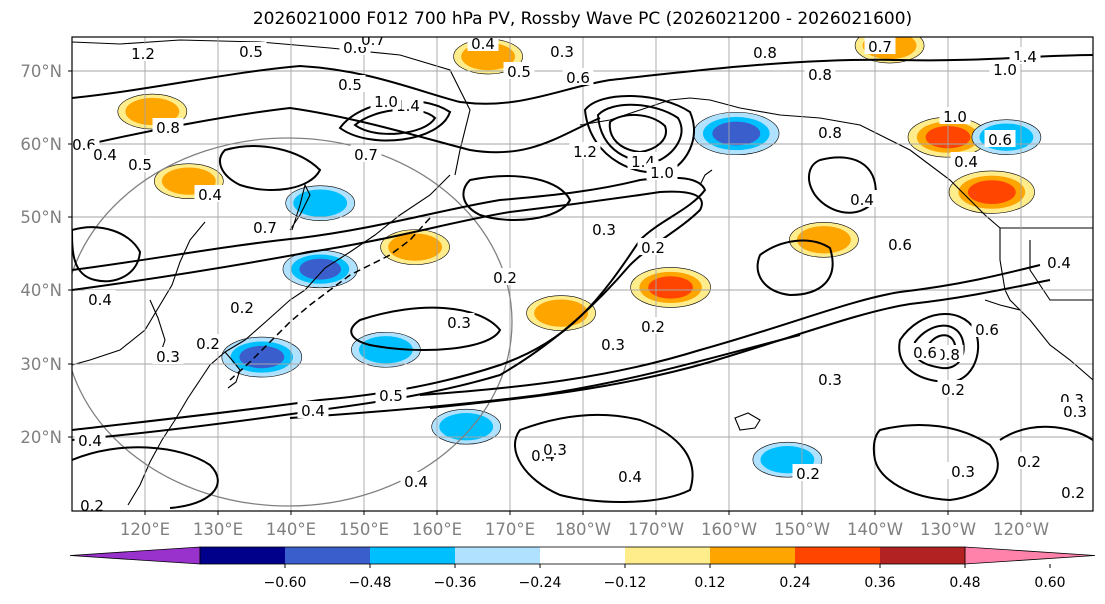  Describe the element at coordinates (948, 529) in the screenshot. I see `lon-tick-label: 130°W` at that location.